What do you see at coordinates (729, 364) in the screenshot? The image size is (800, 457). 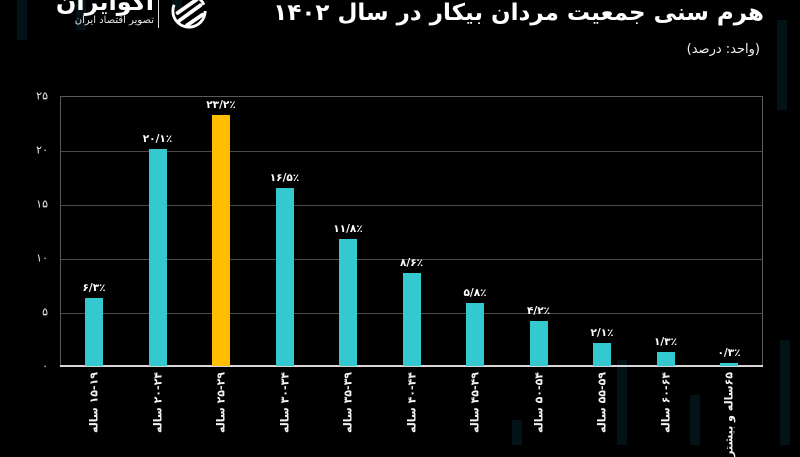 I see `bar-65+` at bounding box center [729, 364].